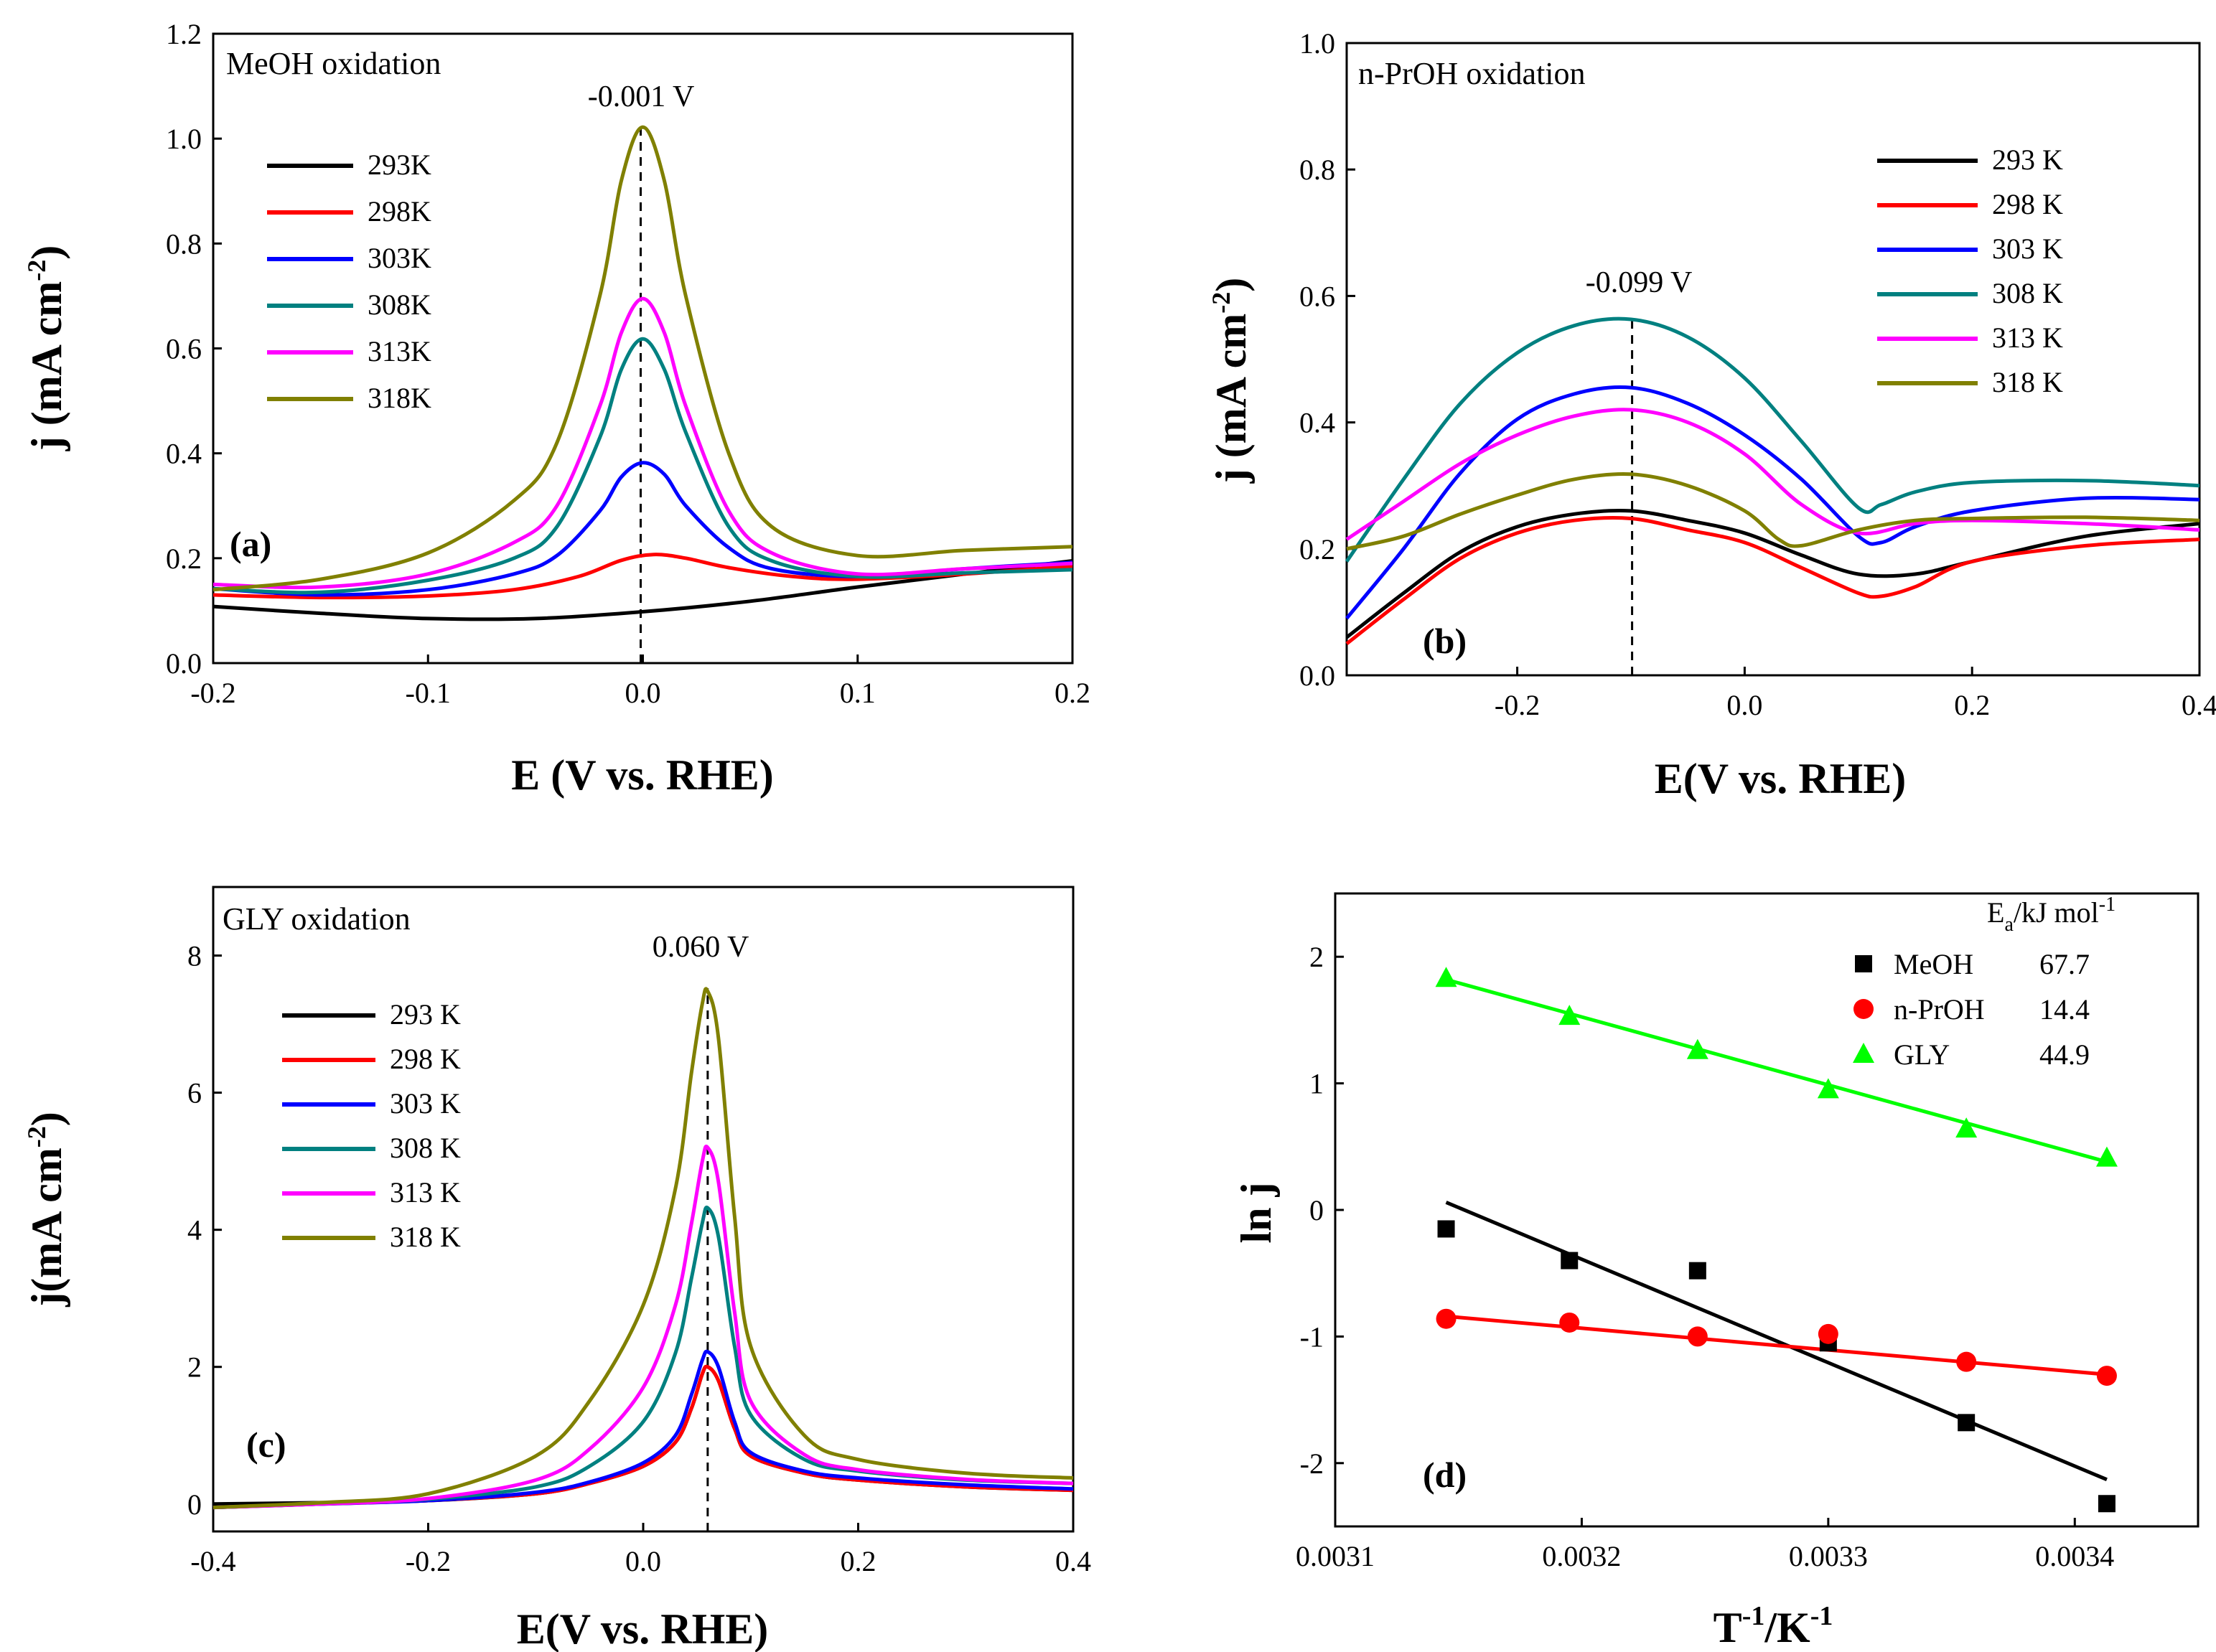  What do you see at coordinates (642, 775) in the screenshot?
I see `panel-a-x-axis-label: E (V vs. RHE)` at bounding box center [642, 775].